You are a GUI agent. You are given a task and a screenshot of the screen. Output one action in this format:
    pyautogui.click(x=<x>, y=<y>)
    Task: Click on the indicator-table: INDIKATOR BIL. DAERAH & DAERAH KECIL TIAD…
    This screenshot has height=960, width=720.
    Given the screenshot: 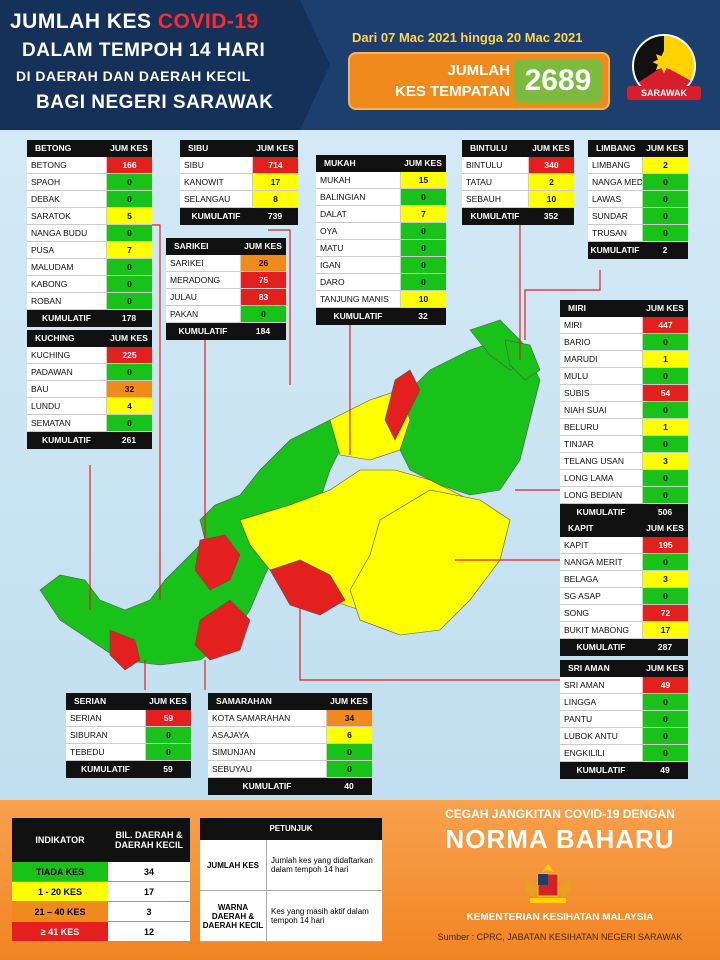 What is the action you would take?
    pyautogui.click(x=101, y=880)
    